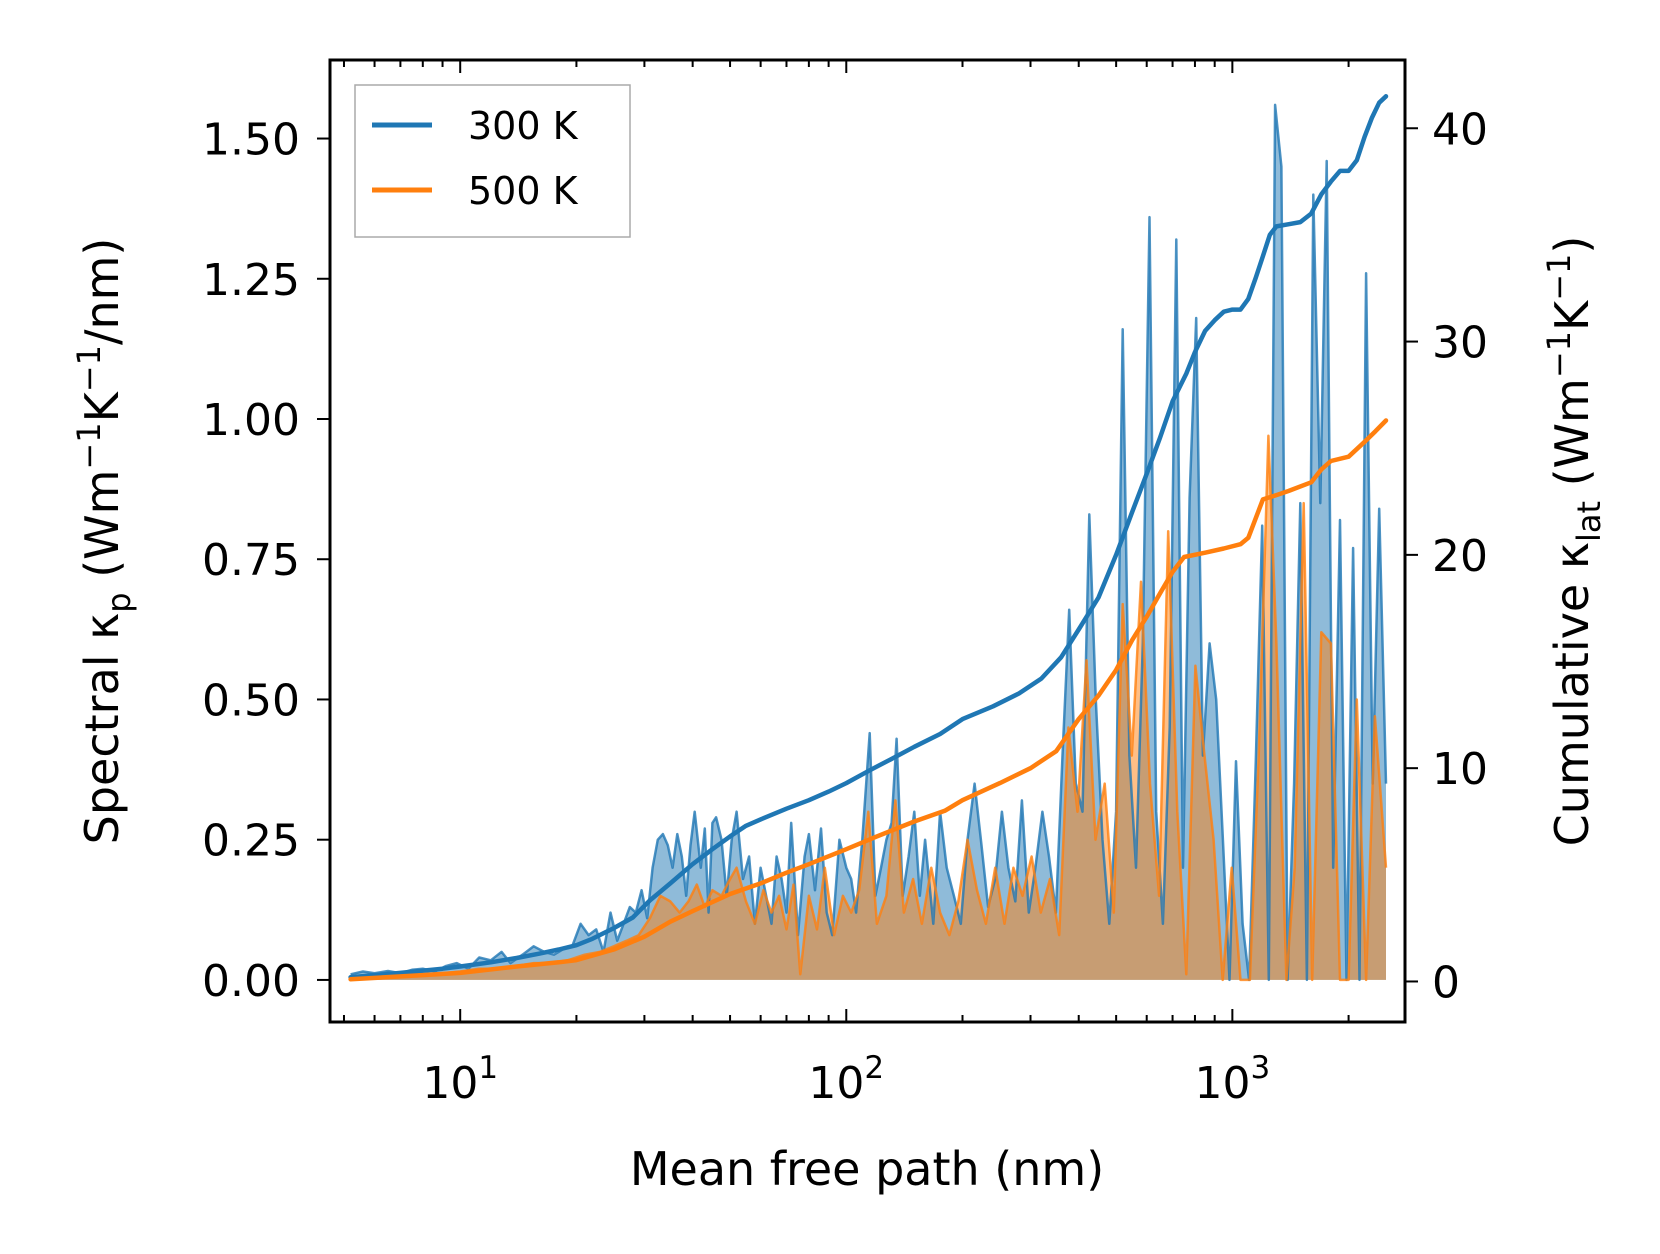 The height and width of the screenshot is (1254, 1660). What do you see at coordinates (846, 1079) in the screenshot?
I see `x-tick-label: 10²` at bounding box center [846, 1079].